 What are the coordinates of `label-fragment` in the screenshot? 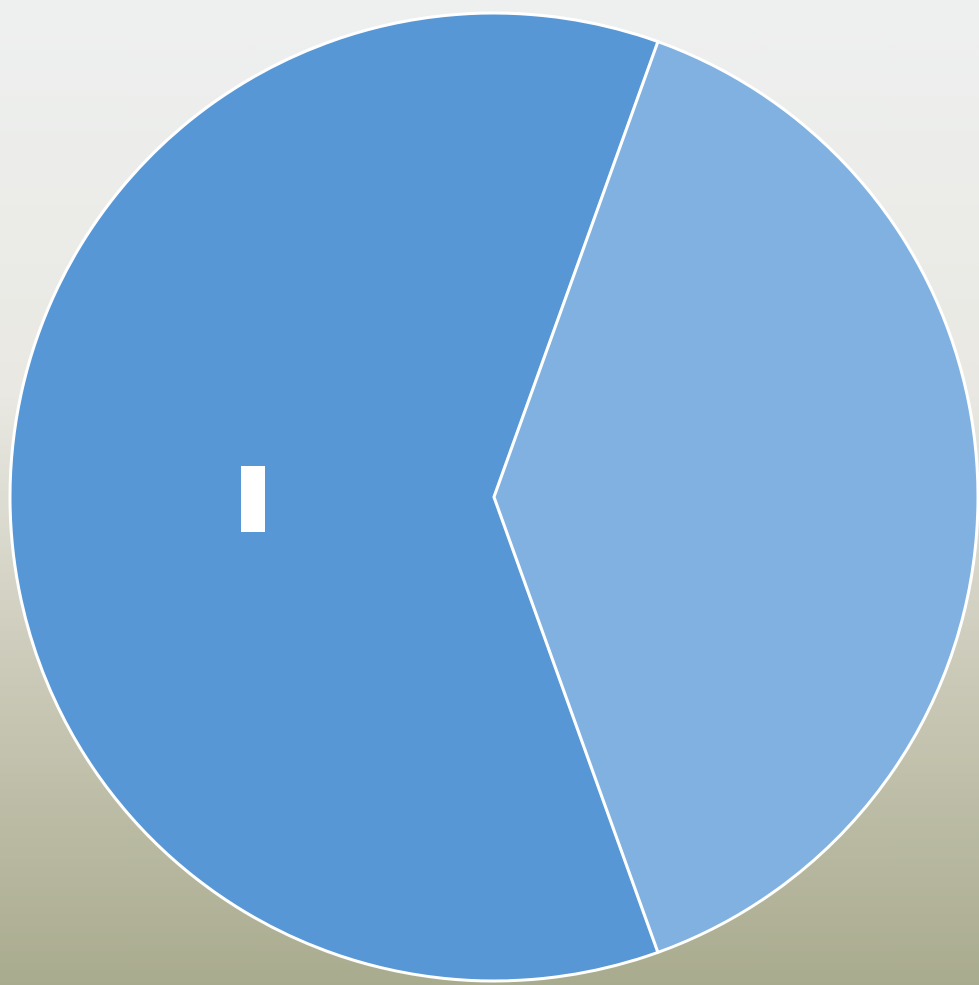 It's located at (253, 499).